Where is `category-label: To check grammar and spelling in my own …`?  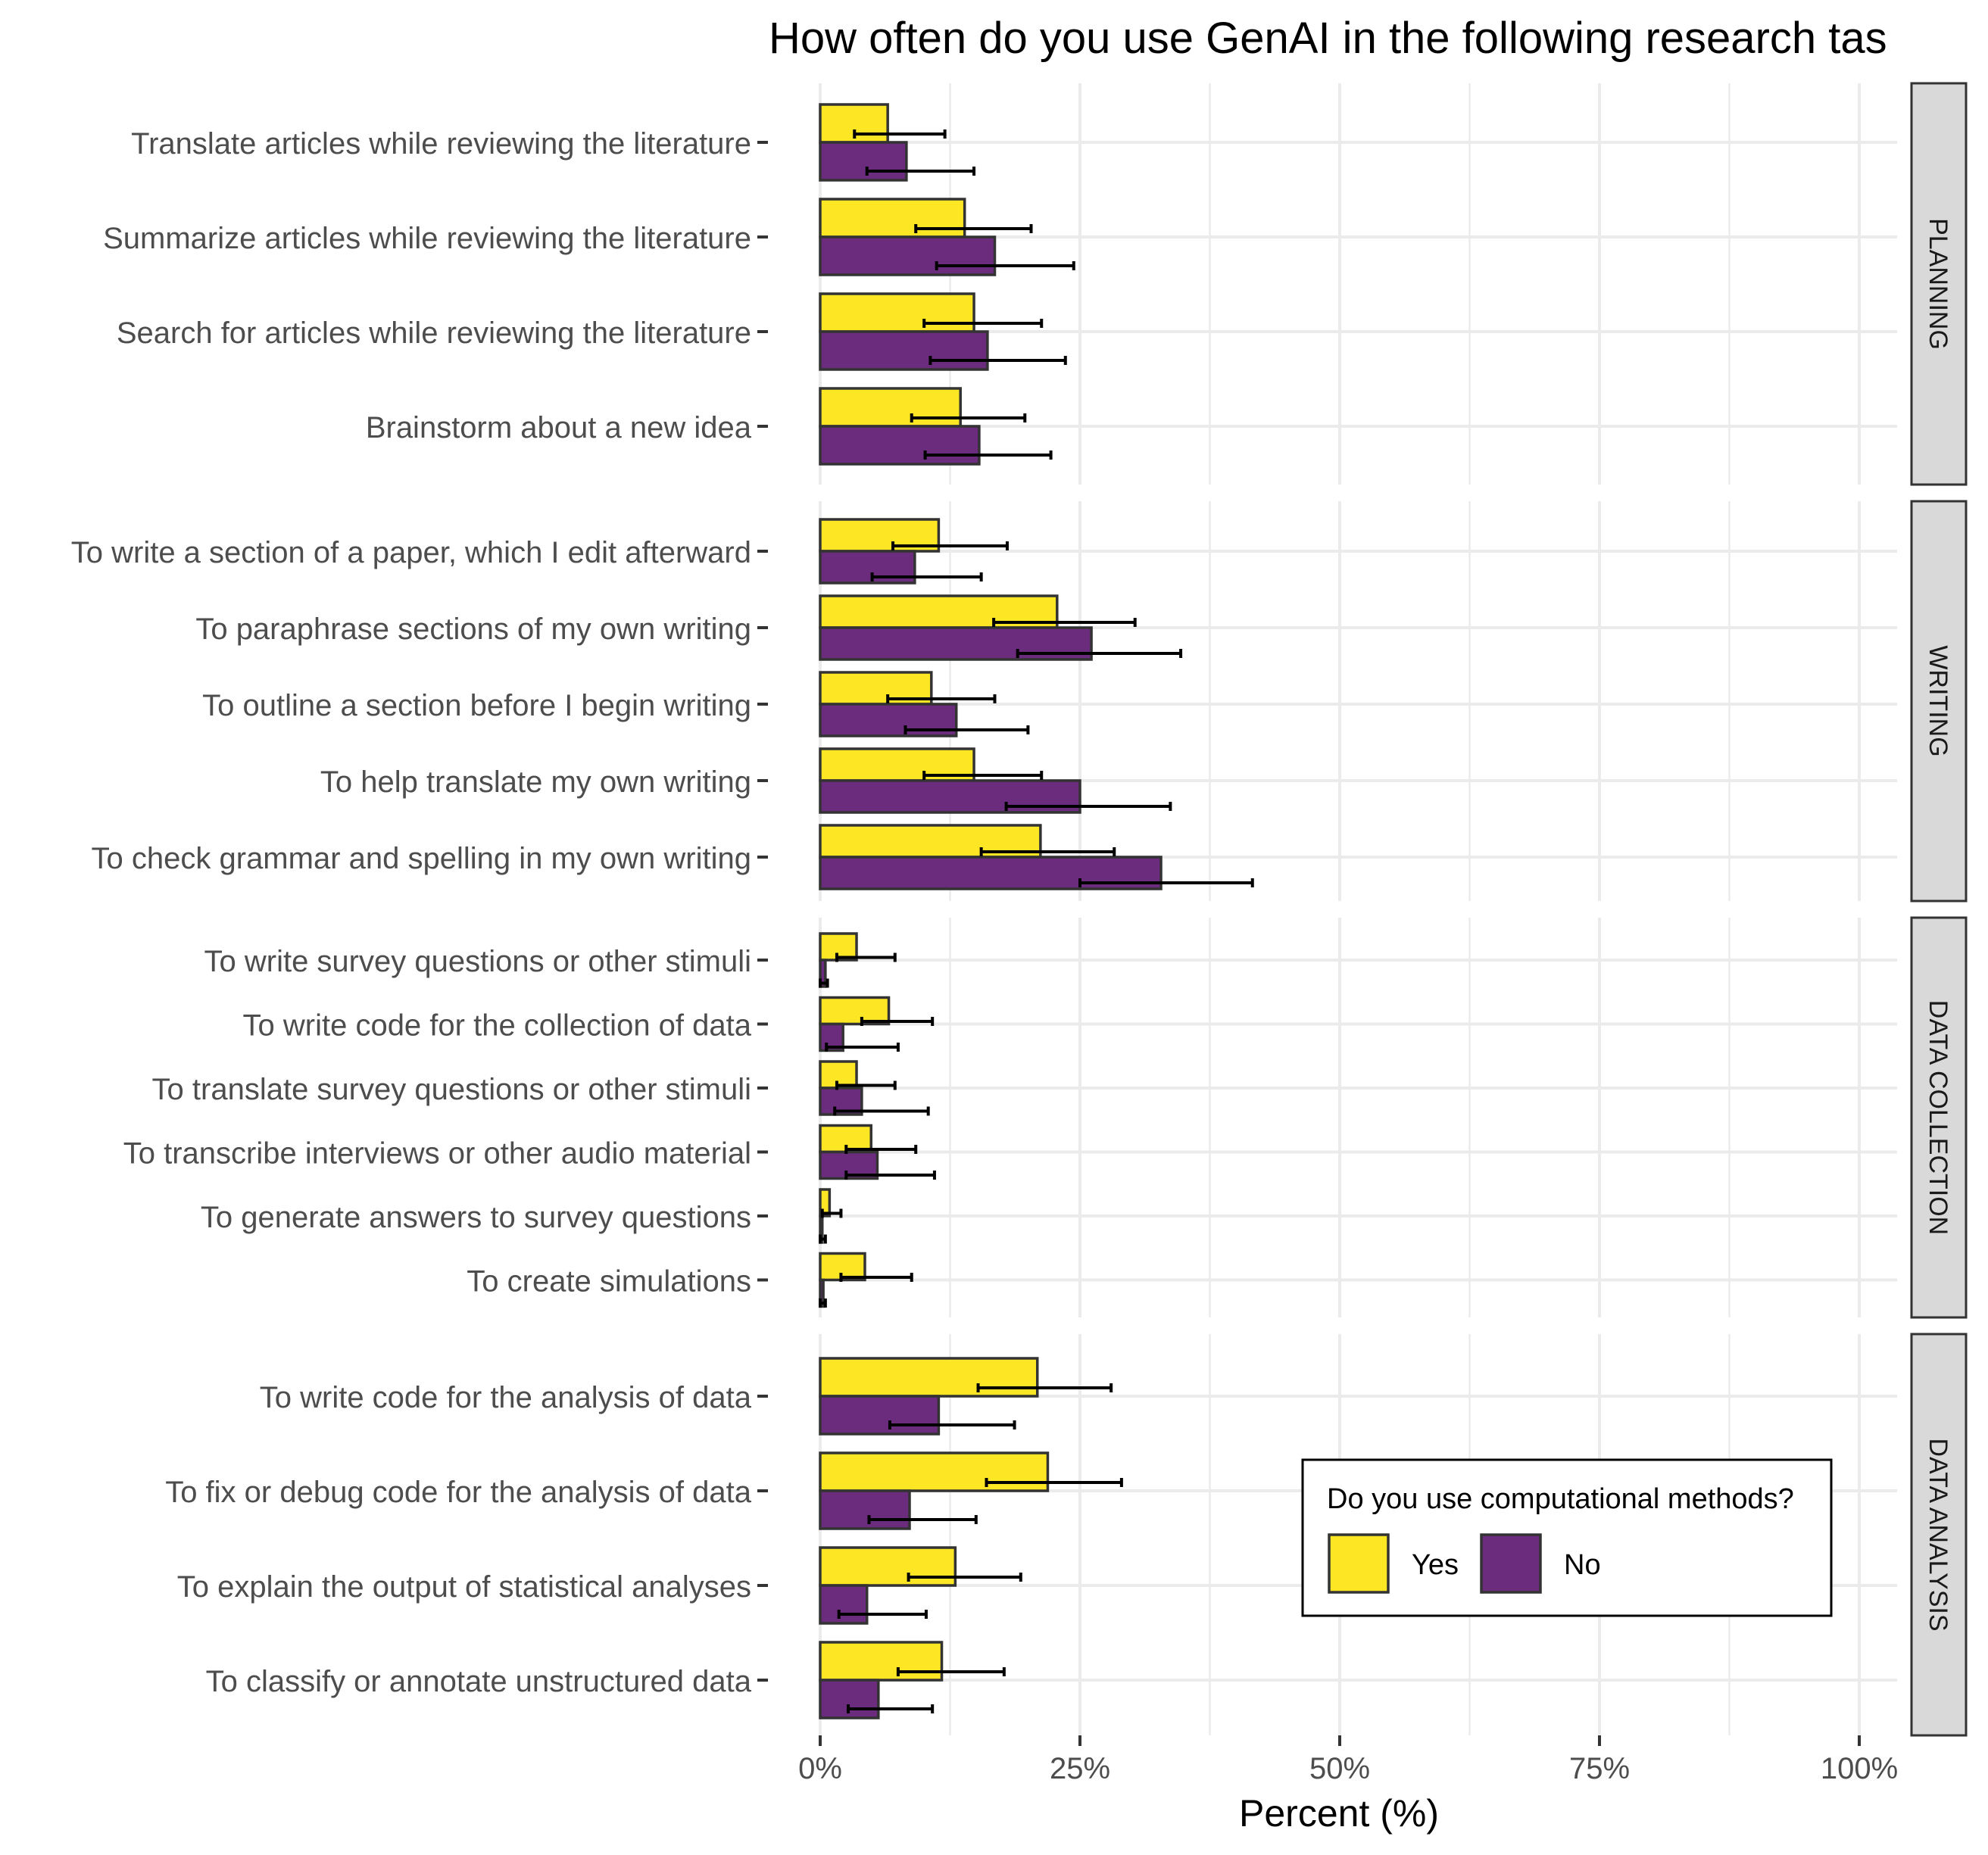 category-label: To check grammar and spelling in my own … is located at coordinates (421, 858).